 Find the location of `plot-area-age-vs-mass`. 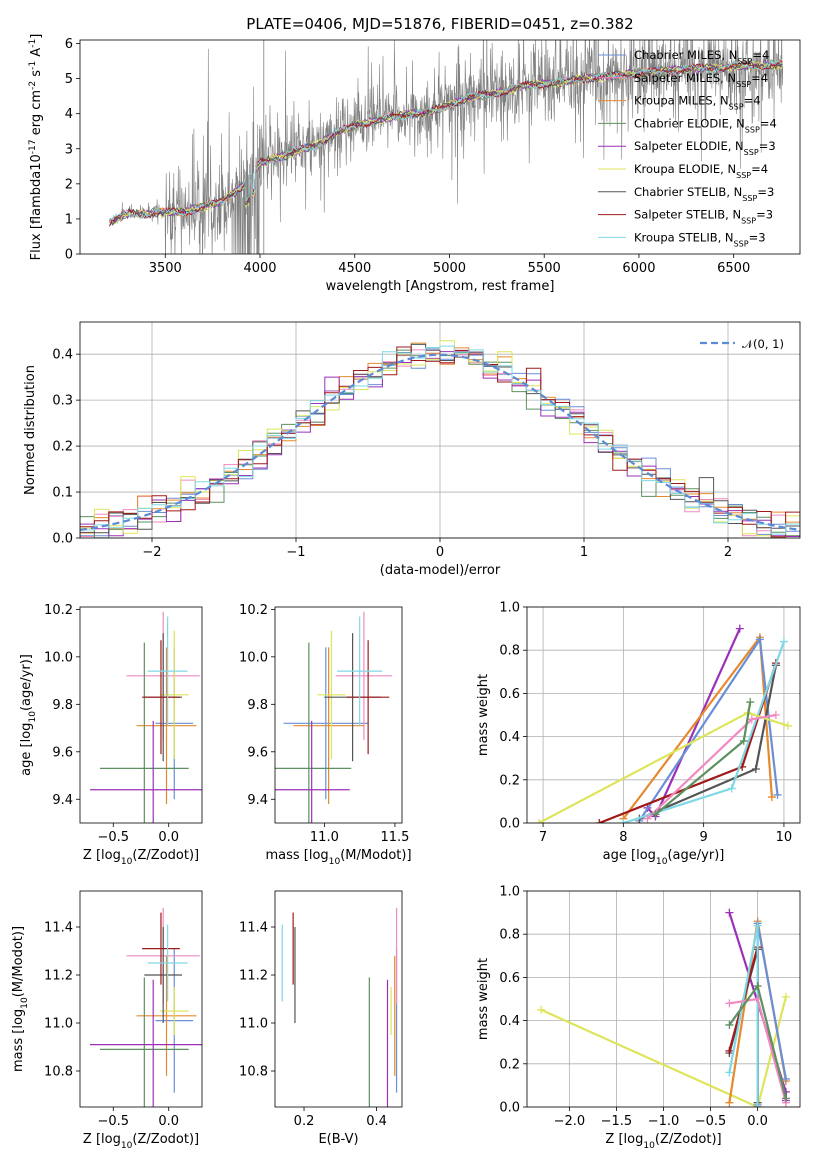

plot-area-age-vs-mass is located at coordinates (334, 717).